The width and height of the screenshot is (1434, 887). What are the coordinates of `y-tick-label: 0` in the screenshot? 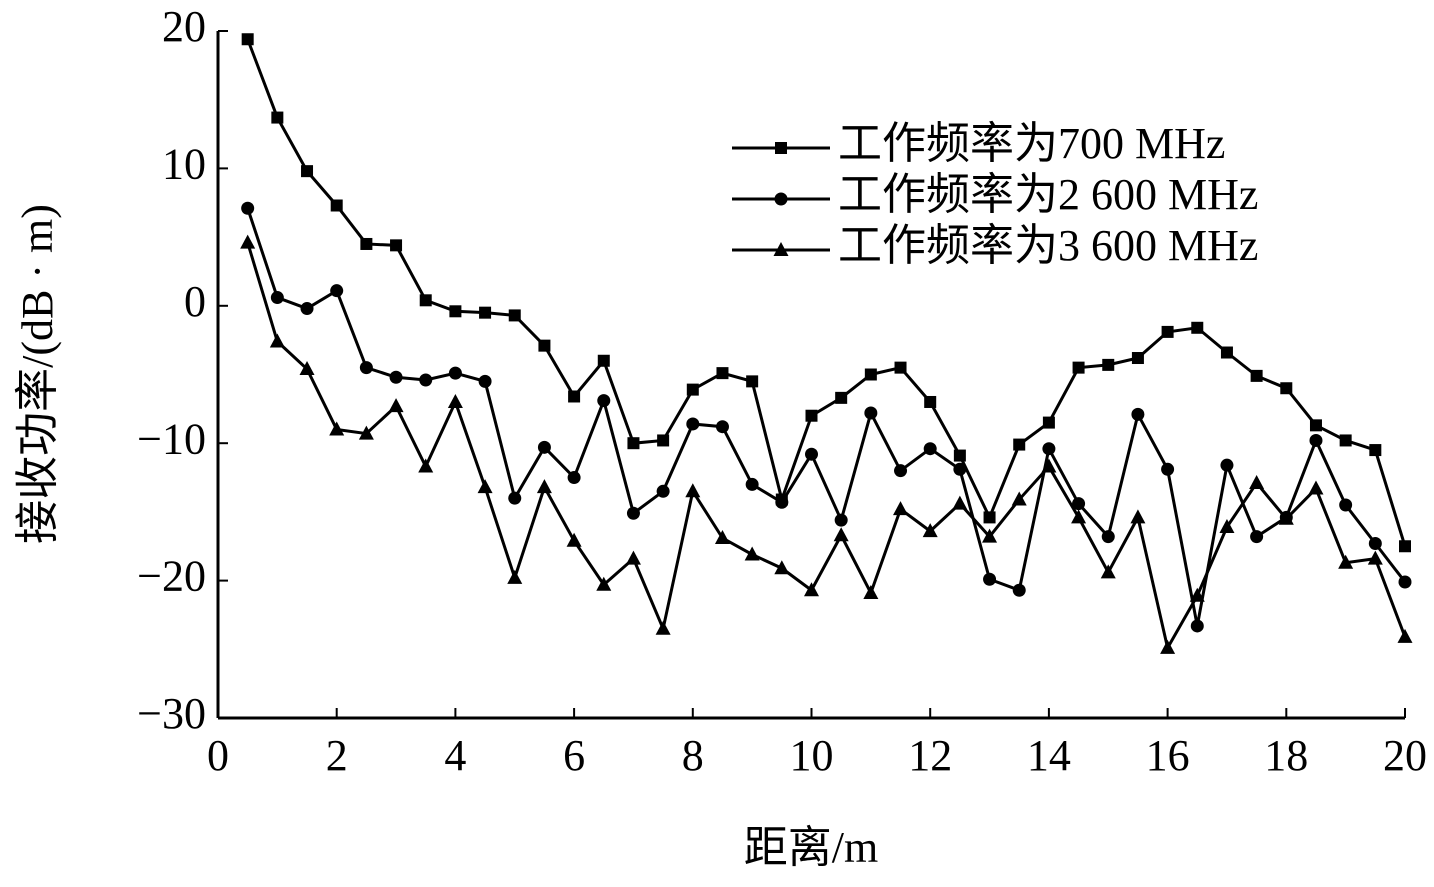 It's located at (195, 301).